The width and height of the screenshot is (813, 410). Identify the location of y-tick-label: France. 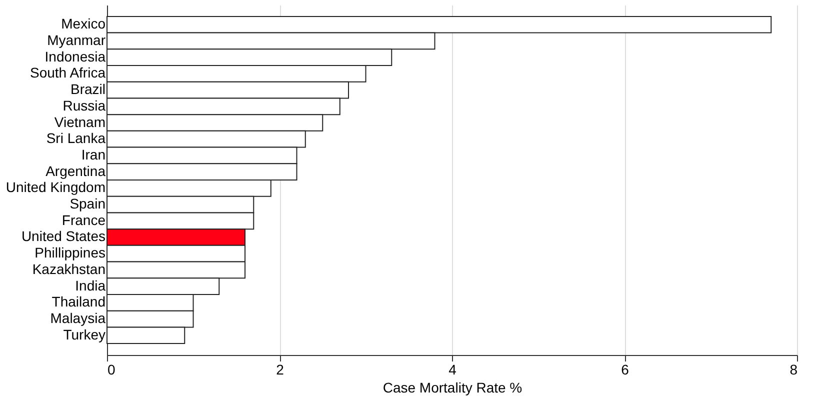
(84, 220).